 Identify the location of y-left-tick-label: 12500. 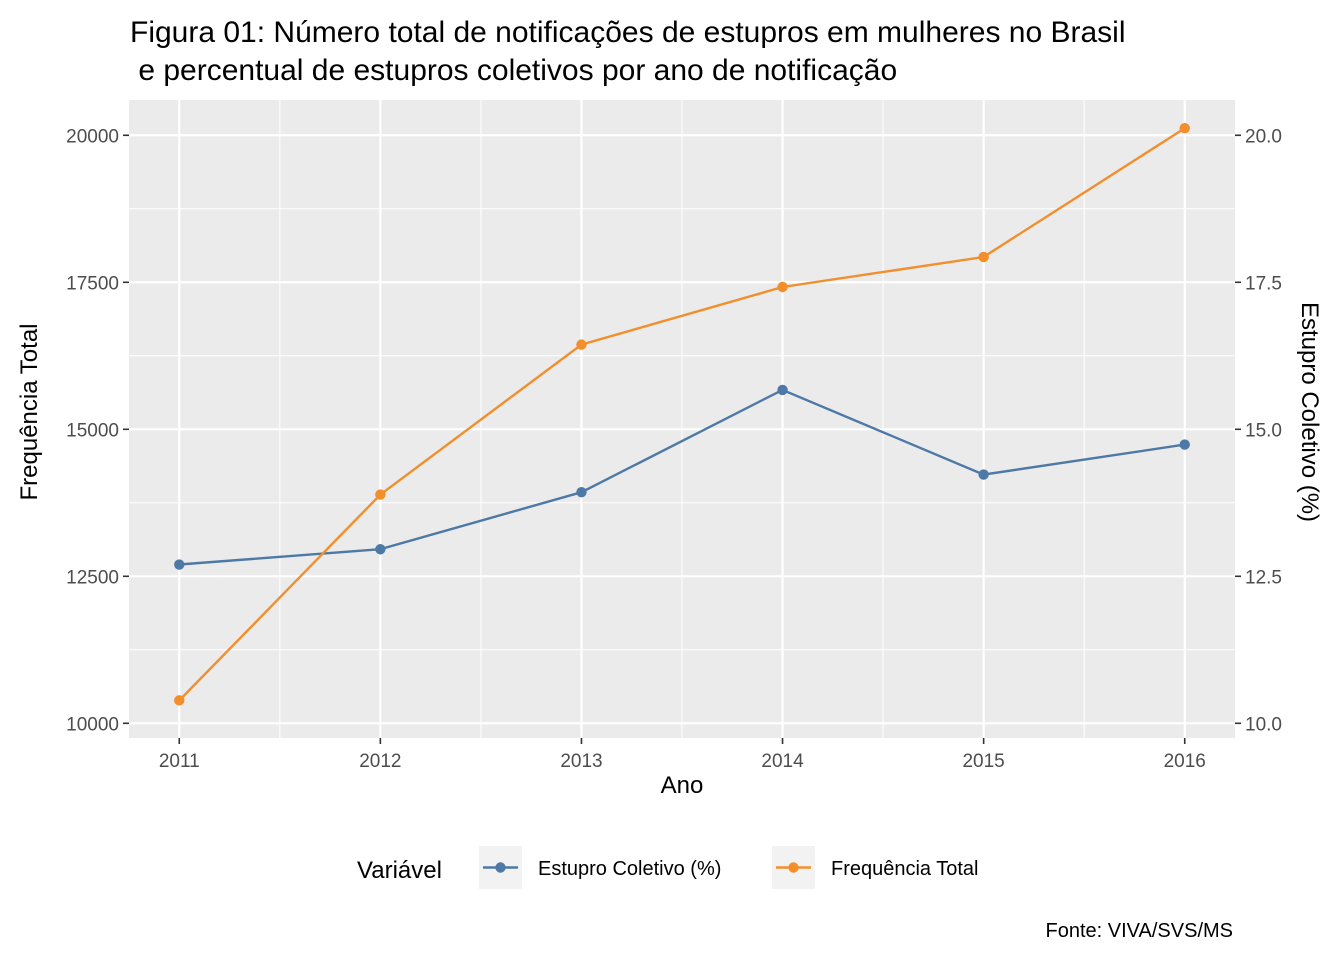
(92, 577).